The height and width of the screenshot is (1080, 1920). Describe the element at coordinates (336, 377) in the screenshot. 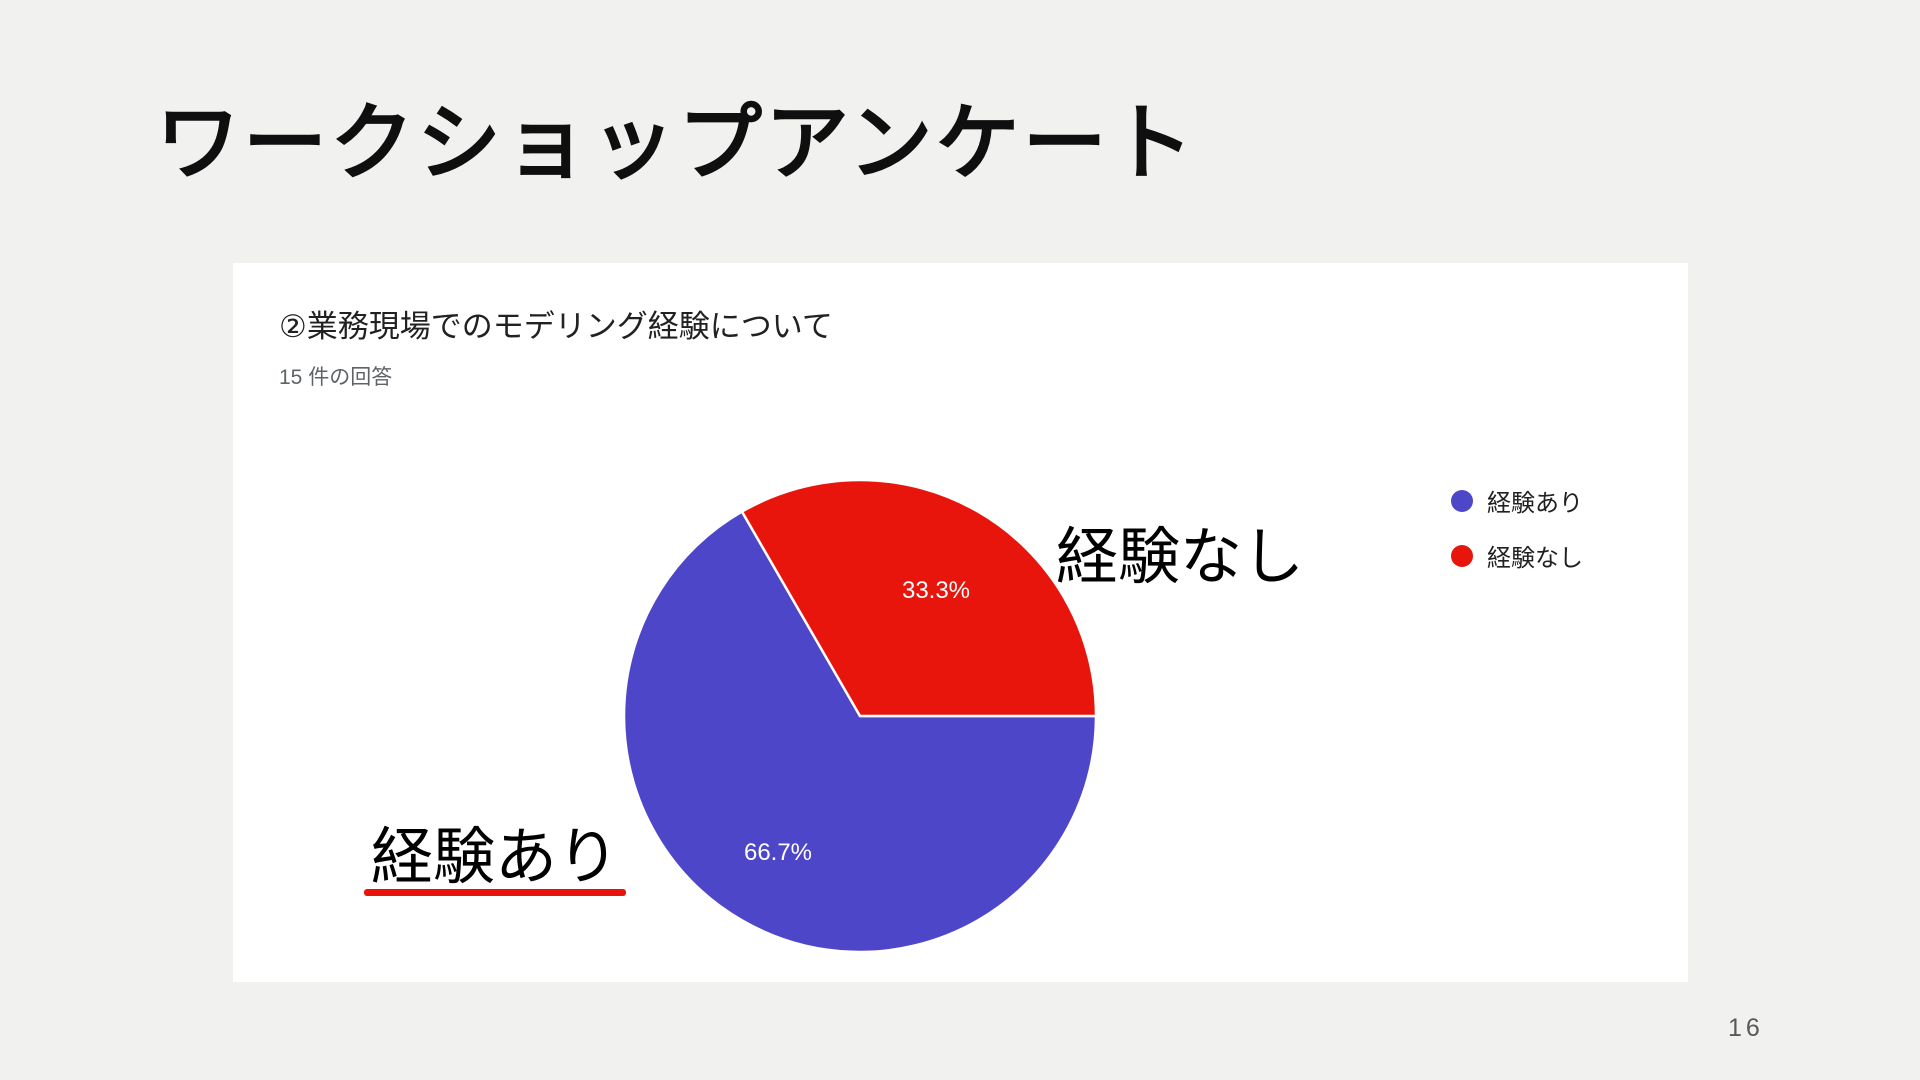

I see `chart-response-count: 15 件の回答` at that location.